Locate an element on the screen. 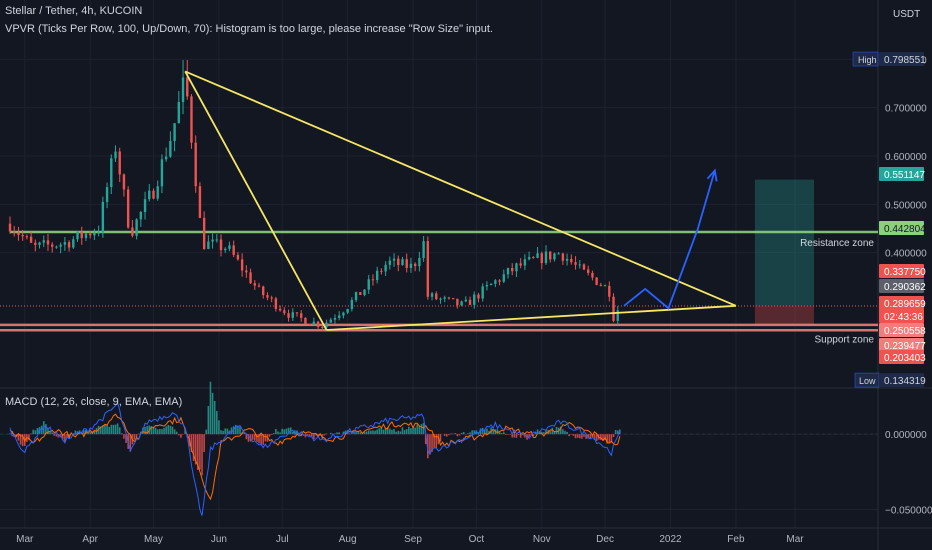 This screenshot has height=550, width=932. time-axis-tick: Dec is located at coordinates (605, 539).